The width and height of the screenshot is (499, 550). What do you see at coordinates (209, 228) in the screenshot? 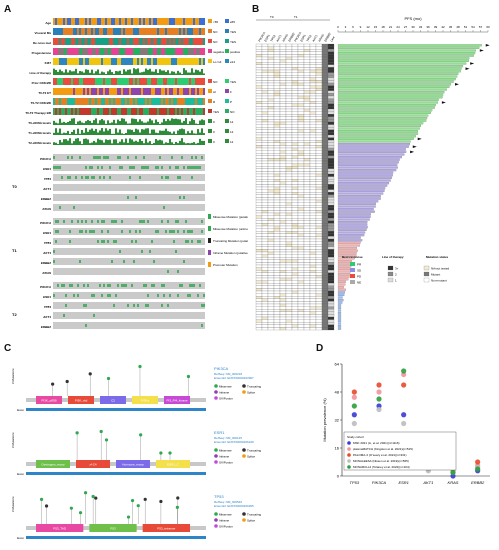
I see `mutation-legend-swatch` at bounding box center [209, 228].